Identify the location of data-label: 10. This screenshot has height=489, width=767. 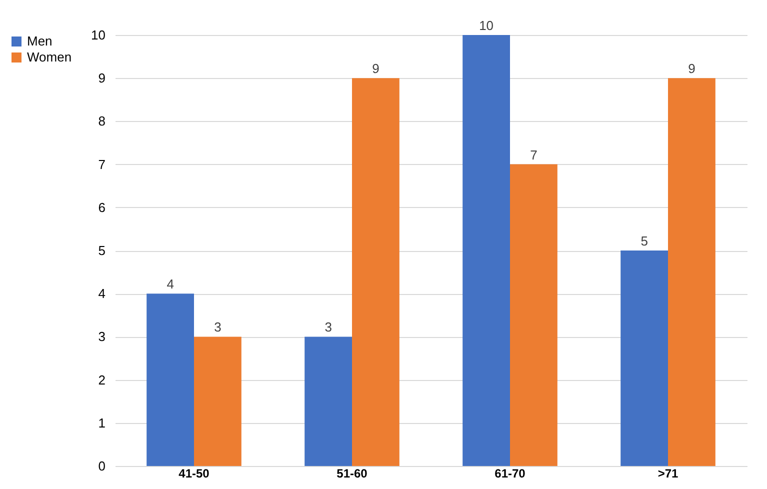
(486, 25).